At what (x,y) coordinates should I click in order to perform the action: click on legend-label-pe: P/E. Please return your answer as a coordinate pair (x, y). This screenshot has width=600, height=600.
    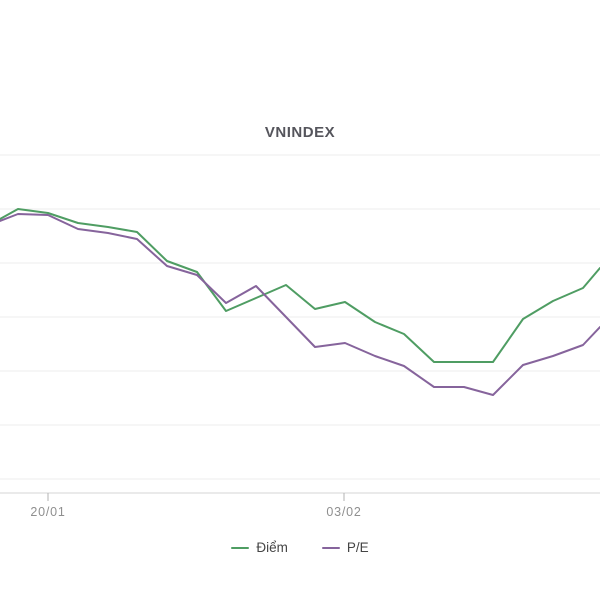
    Looking at the image, I should click on (357, 547).